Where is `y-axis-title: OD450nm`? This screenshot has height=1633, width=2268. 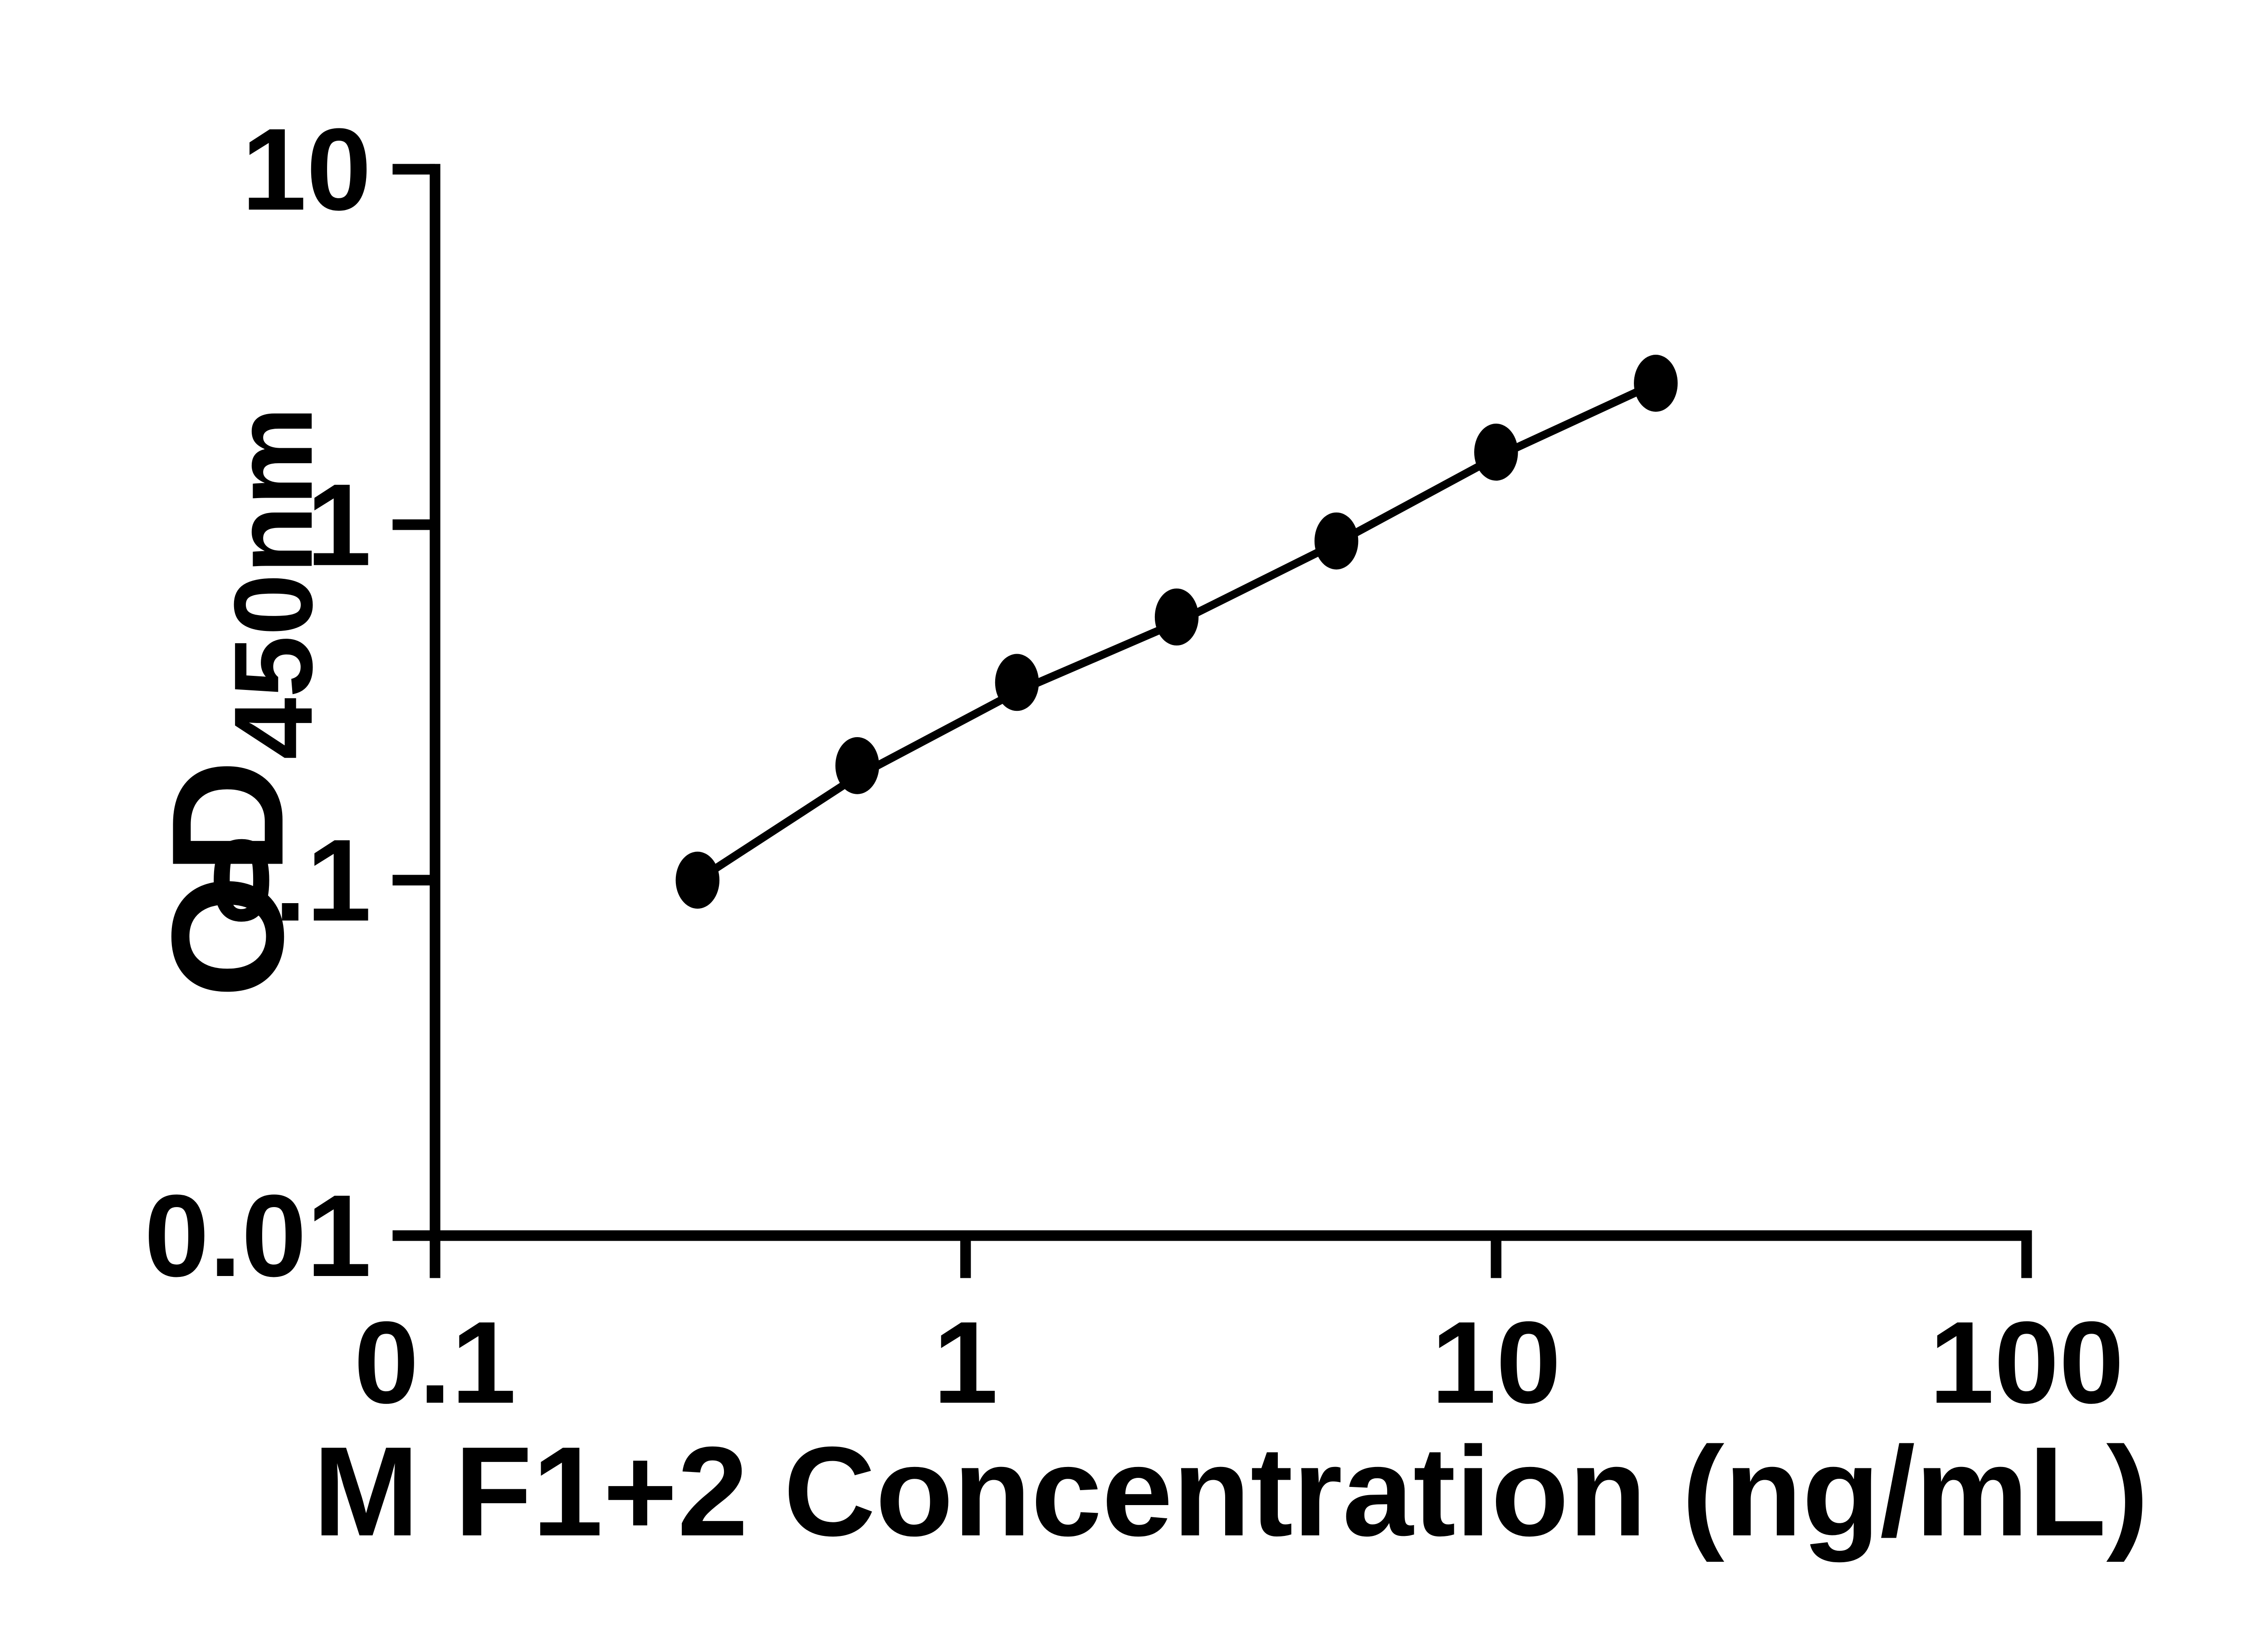
y-axis-title: OD450nm is located at coordinates (238, 702).